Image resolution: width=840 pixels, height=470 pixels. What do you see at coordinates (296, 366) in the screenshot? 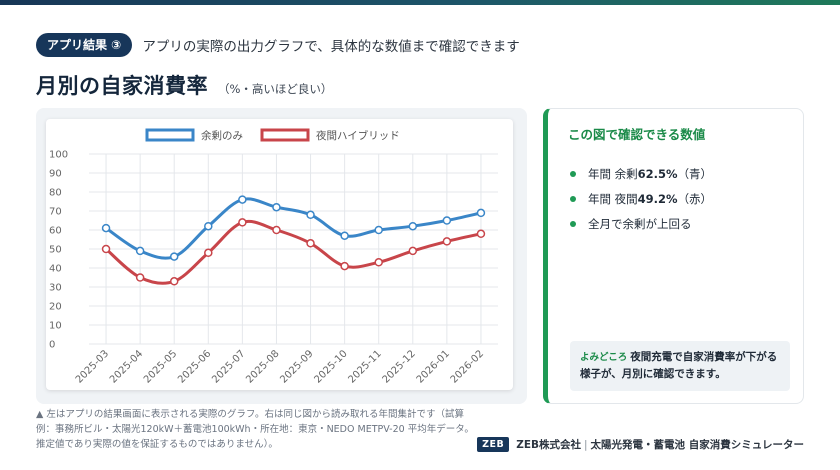
I see `x-tick-label: 2025-09` at bounding box center [296, 366].